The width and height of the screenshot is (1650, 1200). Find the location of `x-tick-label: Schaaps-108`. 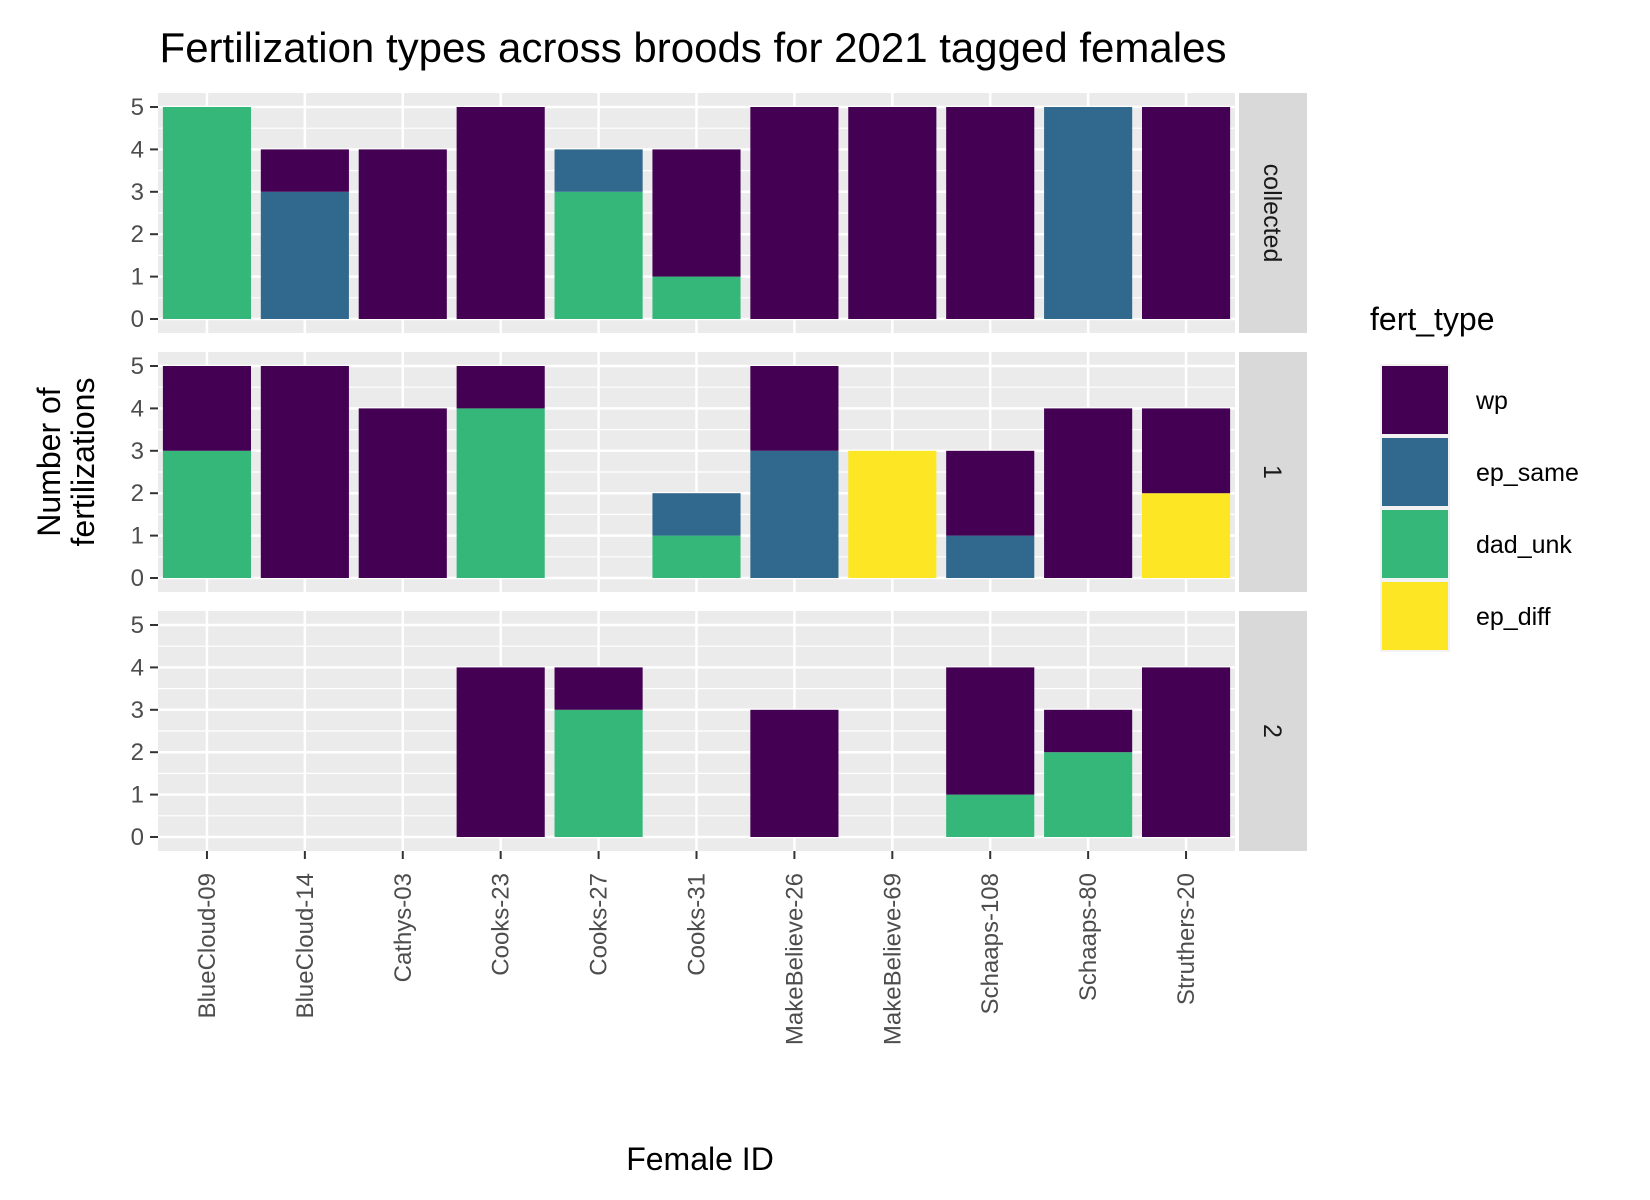

x-tick-label: Schaaps-108 is located at coordinates (990, 943).